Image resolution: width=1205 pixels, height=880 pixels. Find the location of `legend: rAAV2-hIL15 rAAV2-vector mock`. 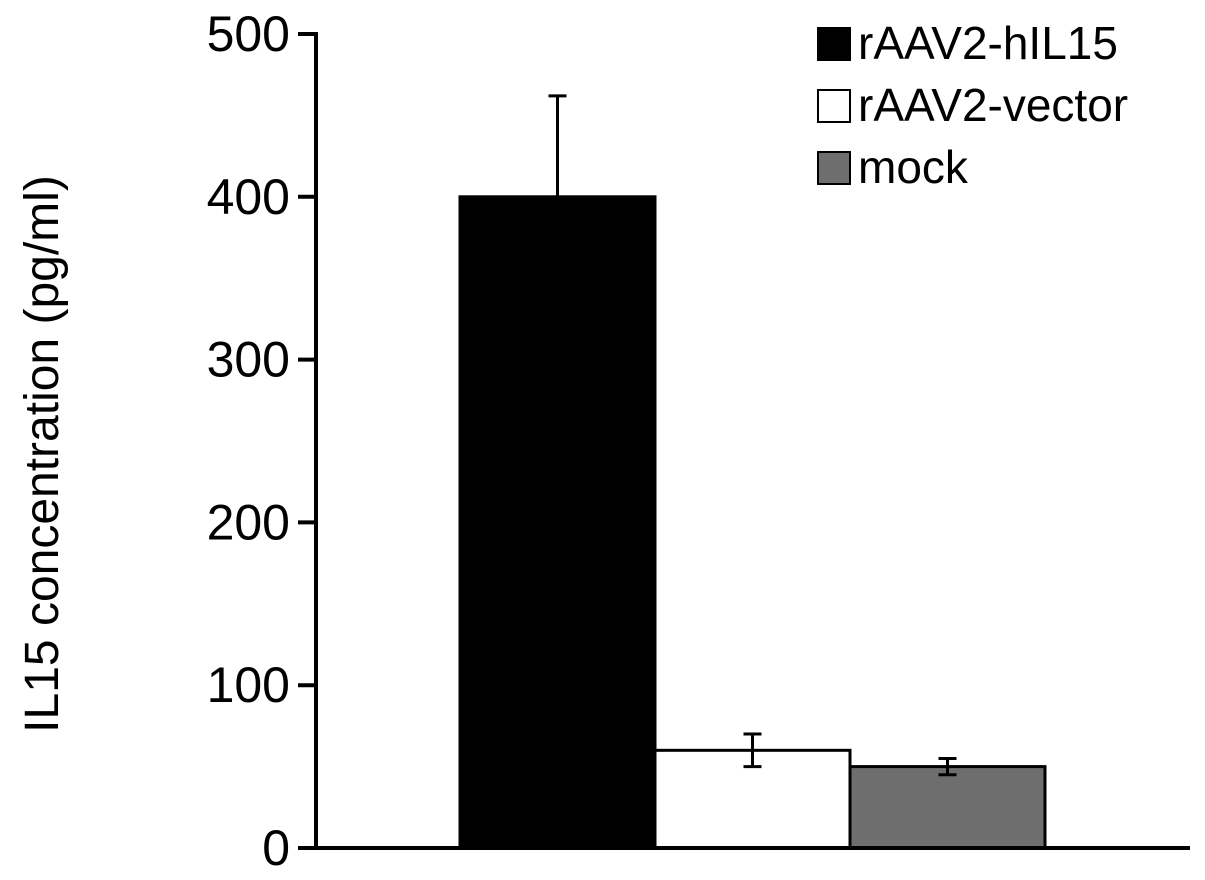

legend: rAAV2-hIL15 rAAV2-vector mock is located at coordinates (972, 105).